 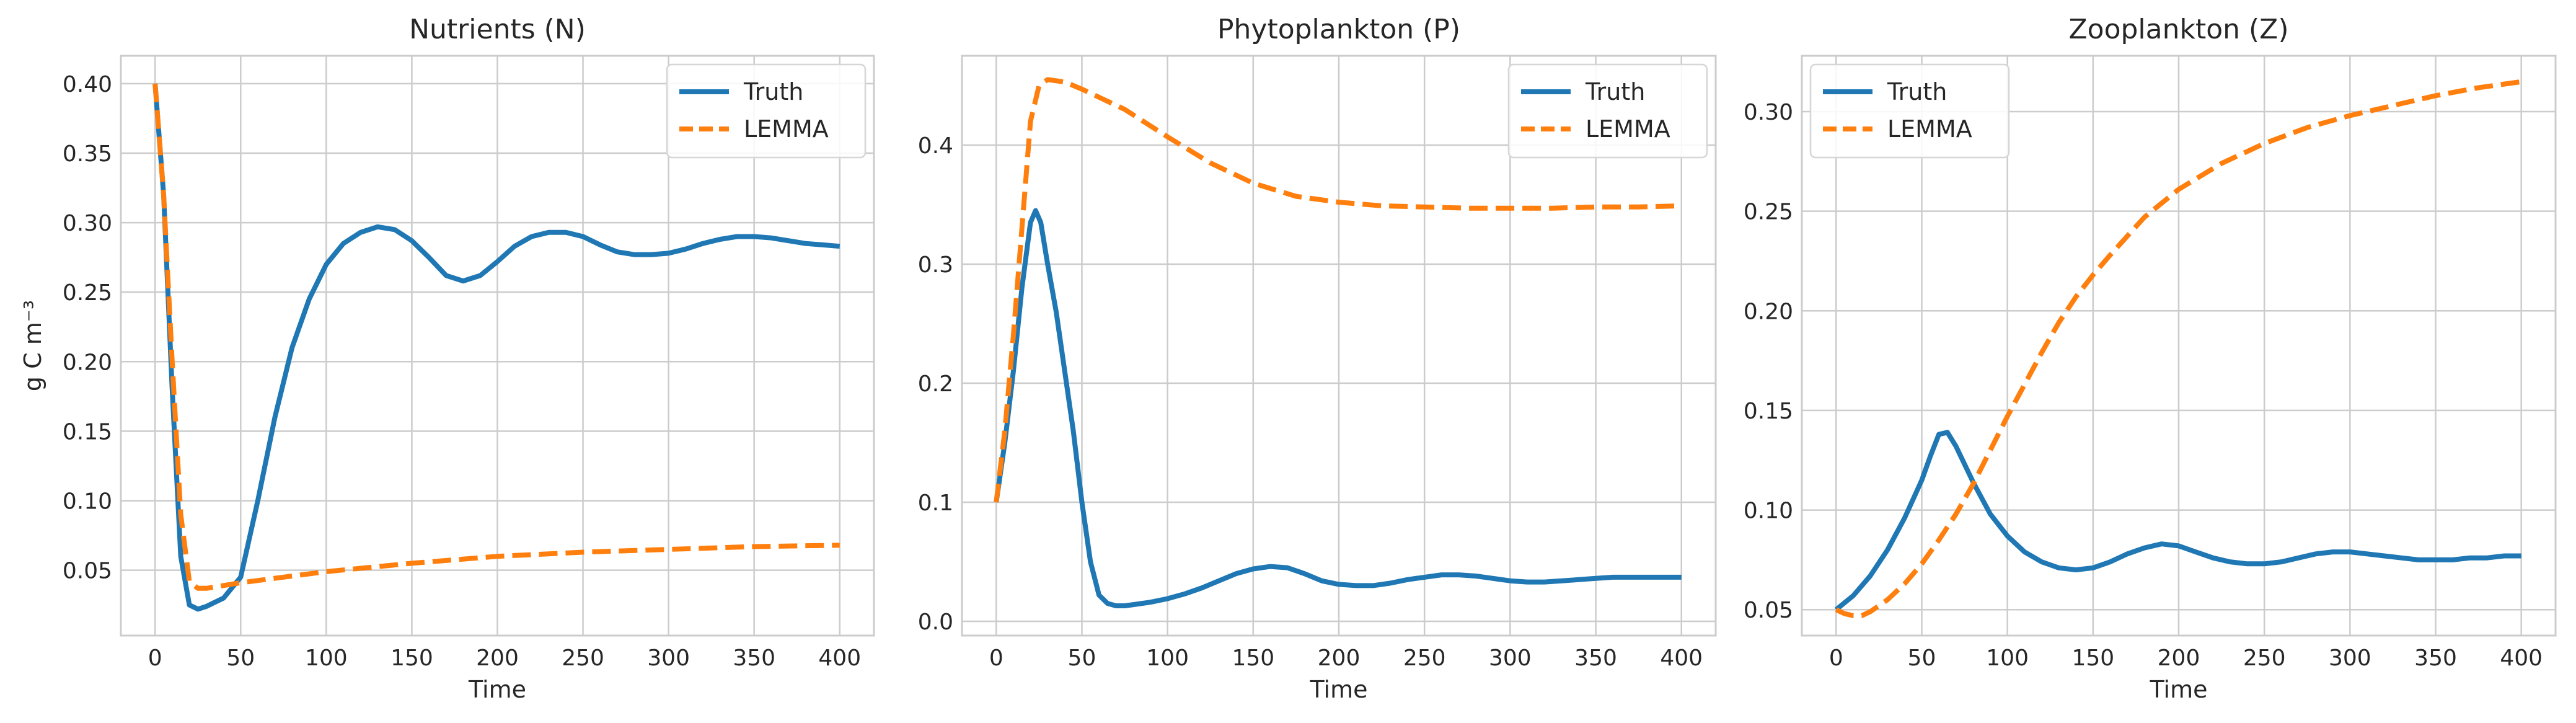 I want to click on y-axis-label: g C m⁻³, so click(x=32, y=345).